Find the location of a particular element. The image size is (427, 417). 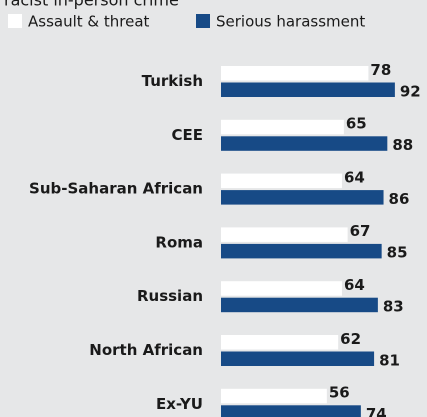

category-label: Ex-YU is located at coordinates (179, 404).